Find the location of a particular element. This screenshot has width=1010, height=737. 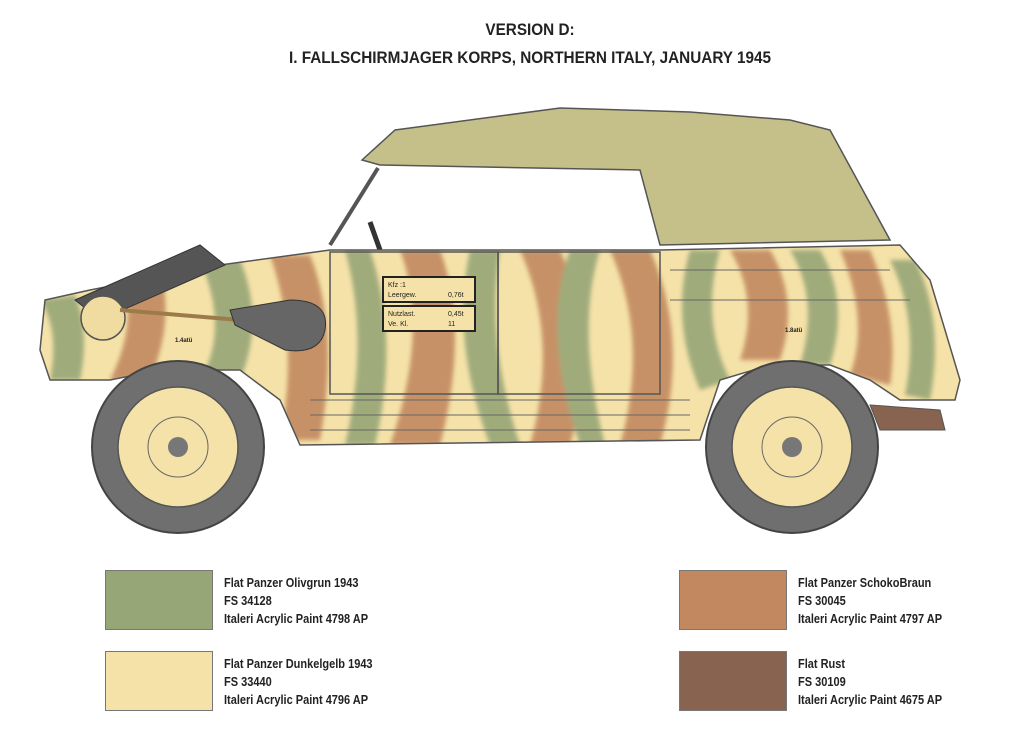

fs-code: FS 34128 is located at coordinates (248, 601).